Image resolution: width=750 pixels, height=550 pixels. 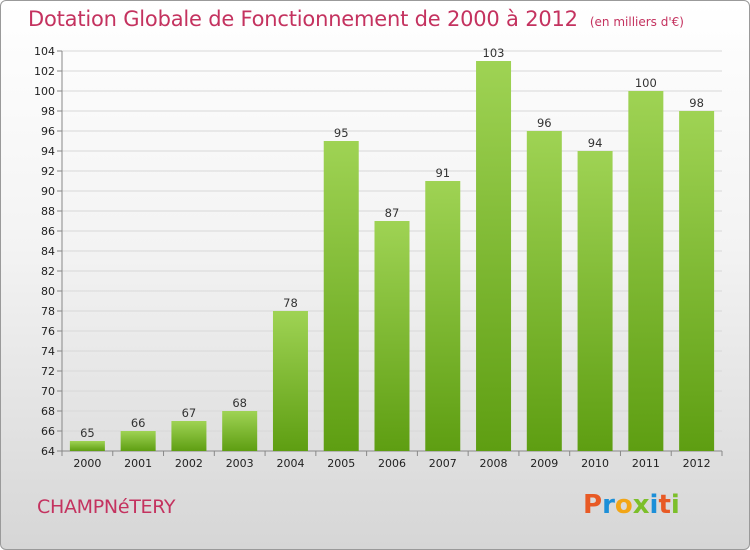 I want to click on y-tick-label: 100, so click(x=44, y=91).